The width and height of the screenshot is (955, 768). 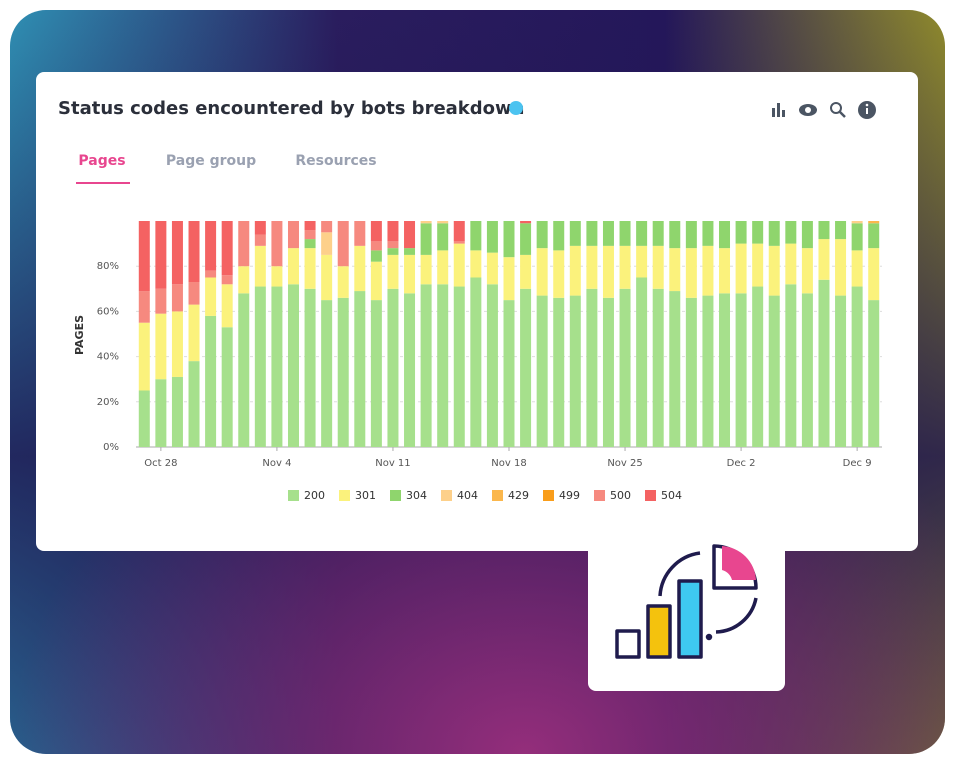 I want to click on tab: Resources, so click(x=335, y=161).